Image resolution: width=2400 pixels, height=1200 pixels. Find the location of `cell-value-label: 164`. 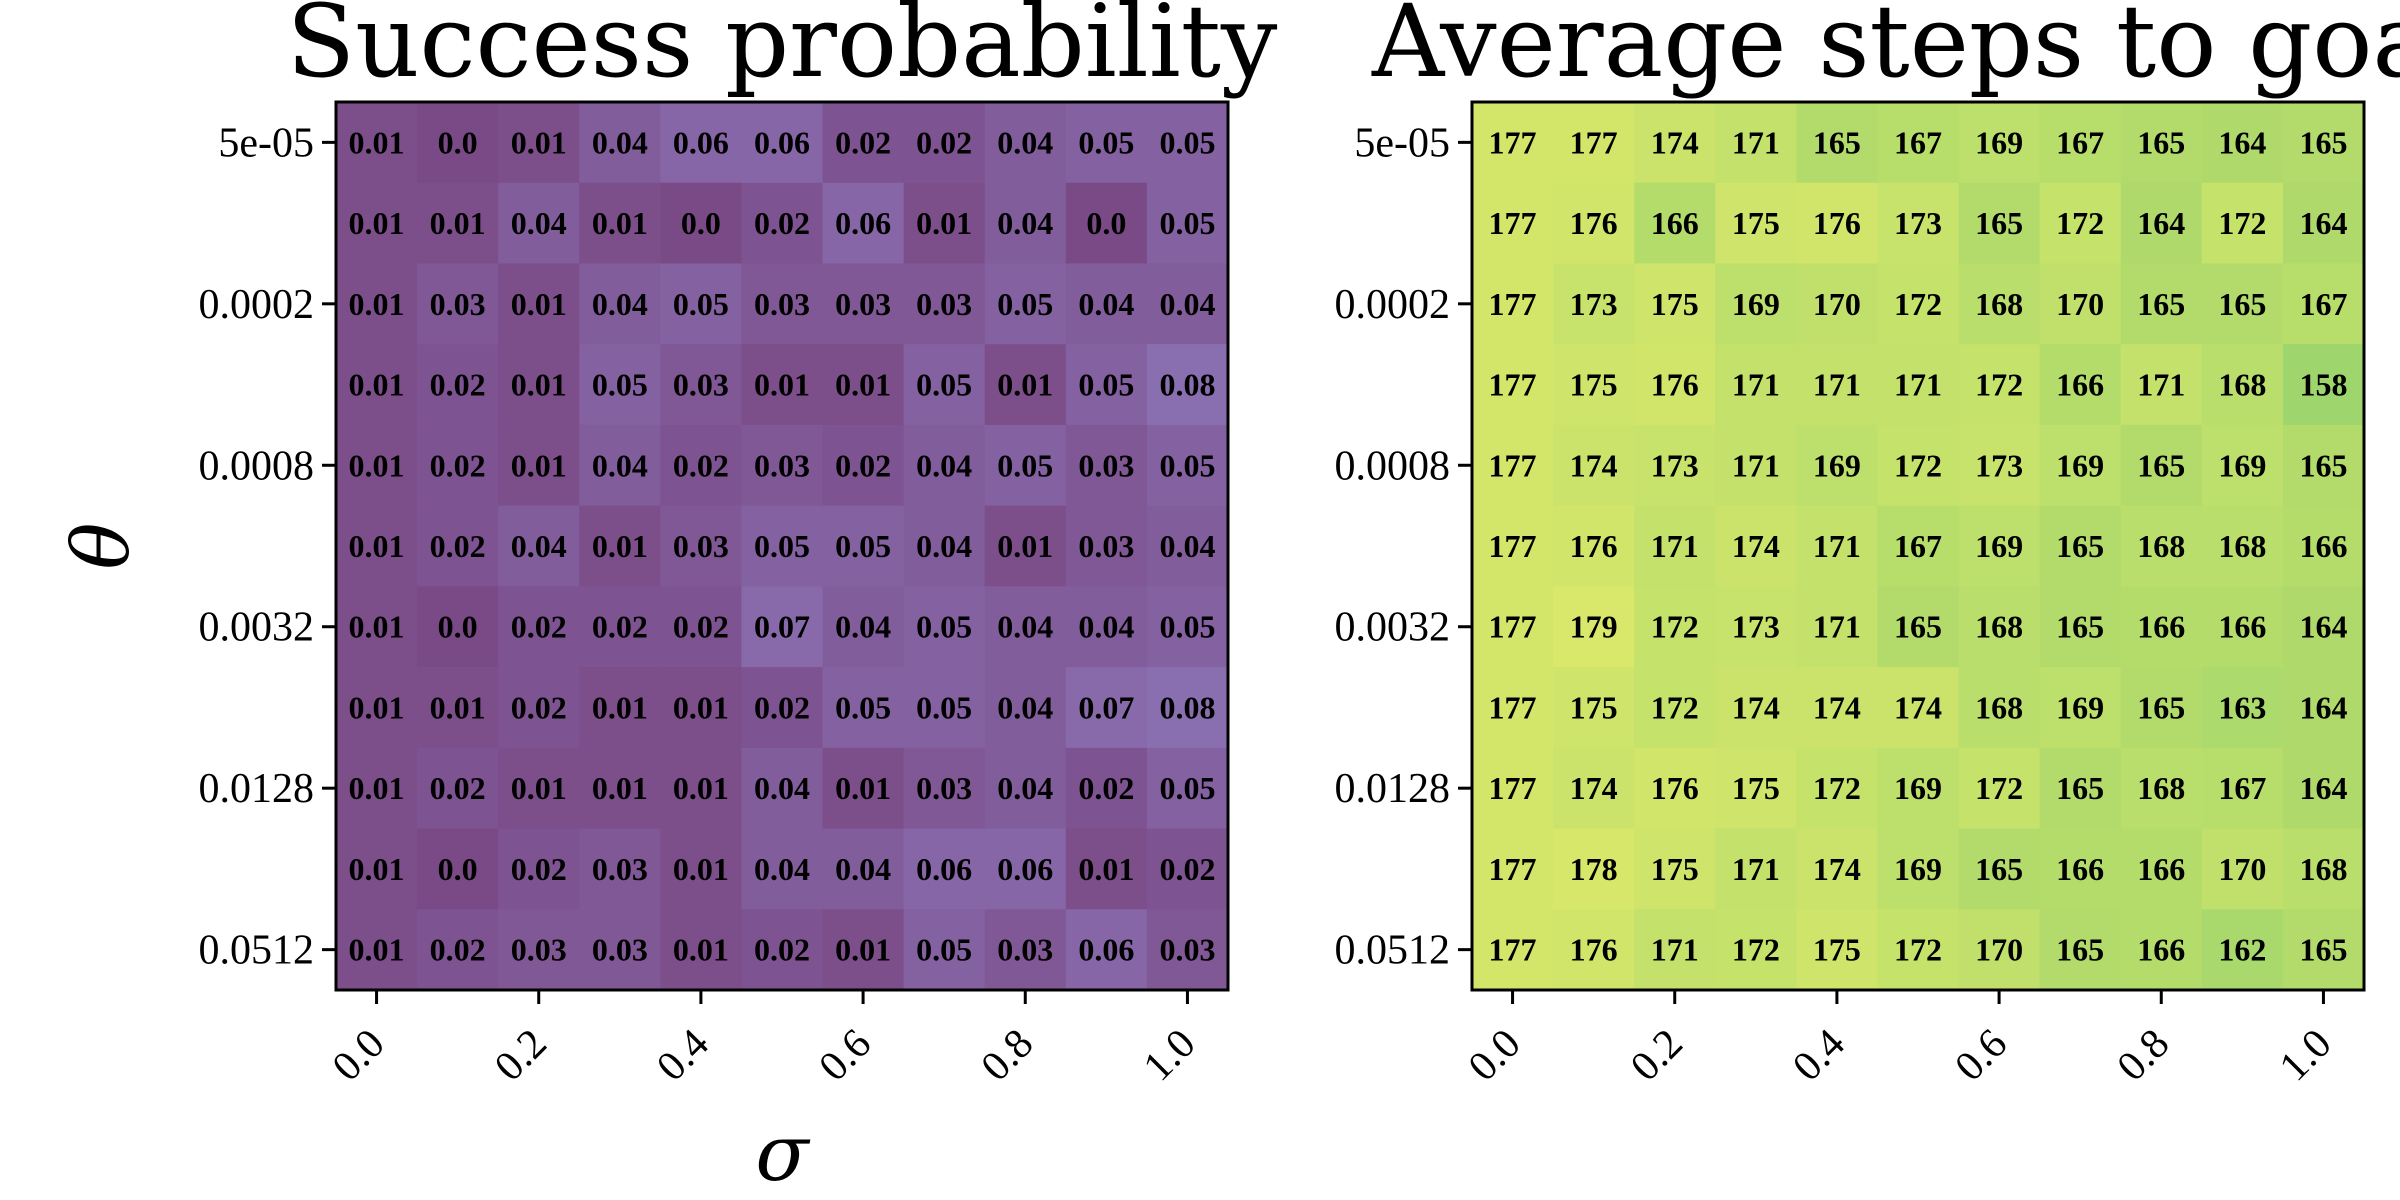

cell-value-label: 164 is located at coordinates (2323, 223).